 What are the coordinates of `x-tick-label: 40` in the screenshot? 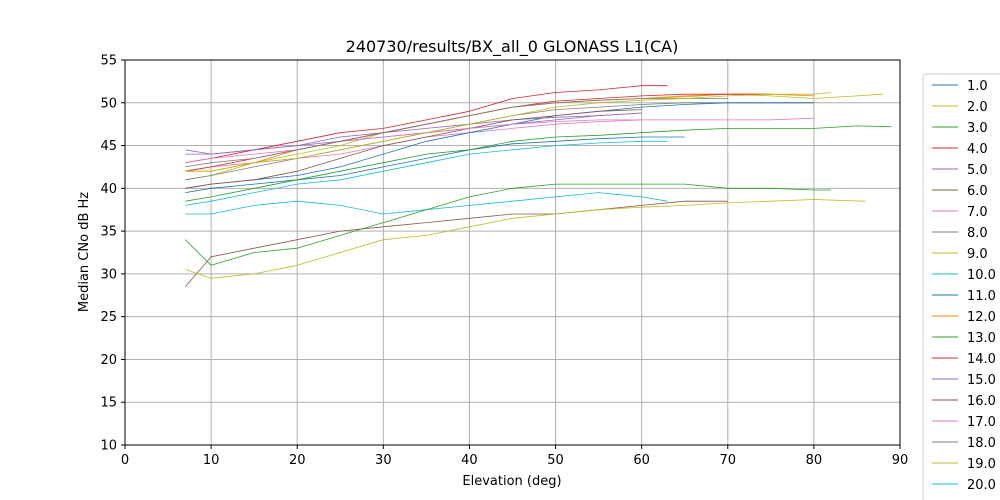 It's located at (469, 460).